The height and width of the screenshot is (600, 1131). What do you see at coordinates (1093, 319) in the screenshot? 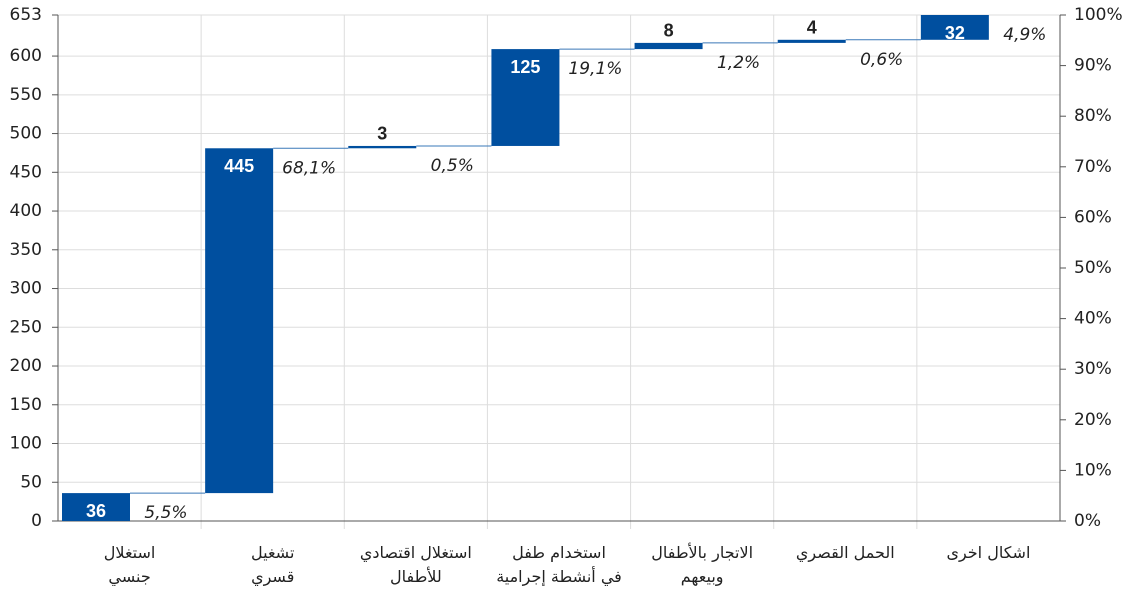
I see `y2-tick-label: 40%` at bounding box center [1093, 319].